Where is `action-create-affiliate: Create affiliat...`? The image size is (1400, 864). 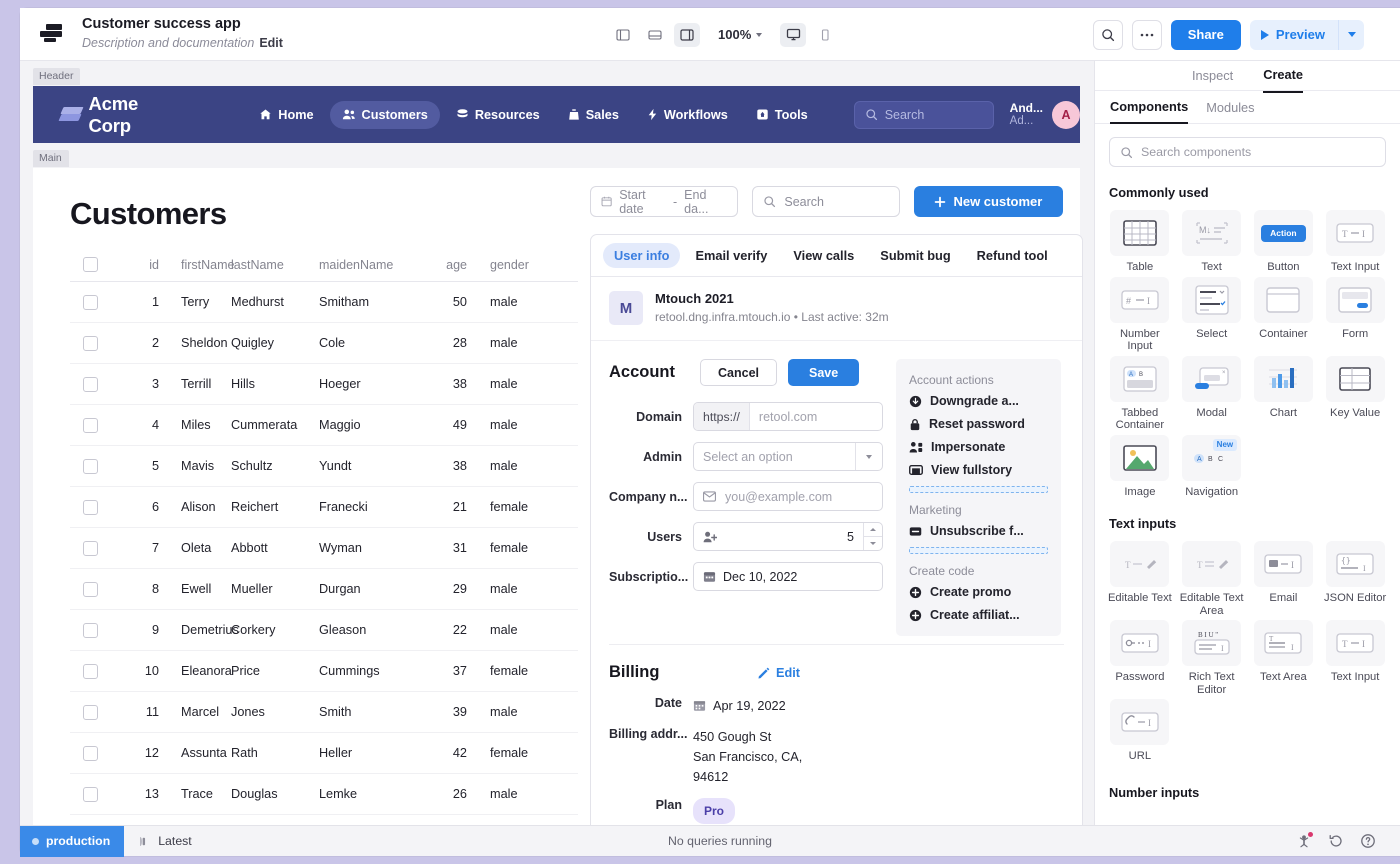 action-create-affiliate: Create affiliat... is located at coordinates (978, 615).